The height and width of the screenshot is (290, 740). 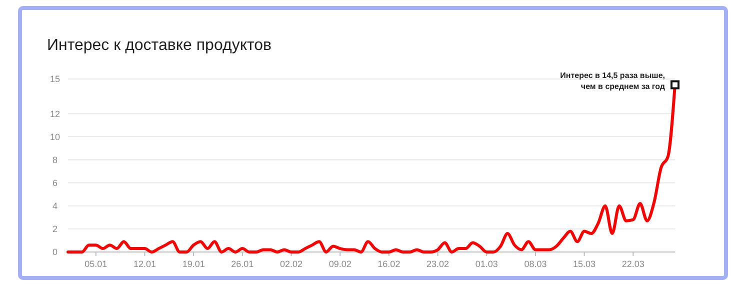 I want to click on x-tick-label: 19.01, so click(x=193, y=264).